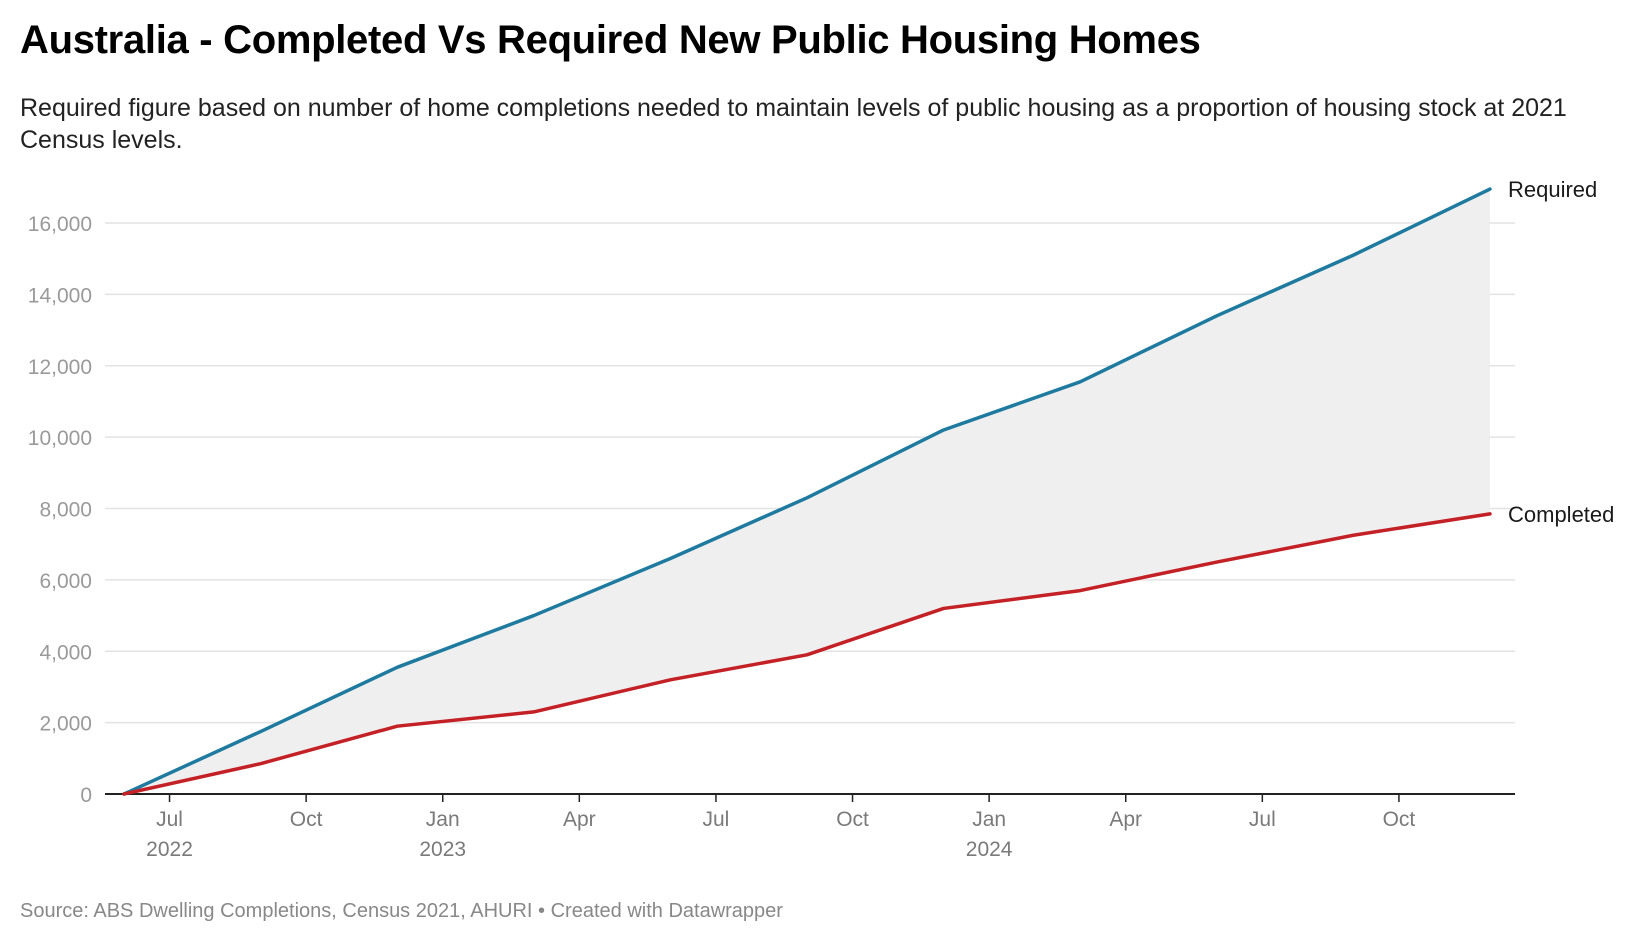  I want to click on datawrapper-credit: Created with Datawrapper, so click(666, 911).